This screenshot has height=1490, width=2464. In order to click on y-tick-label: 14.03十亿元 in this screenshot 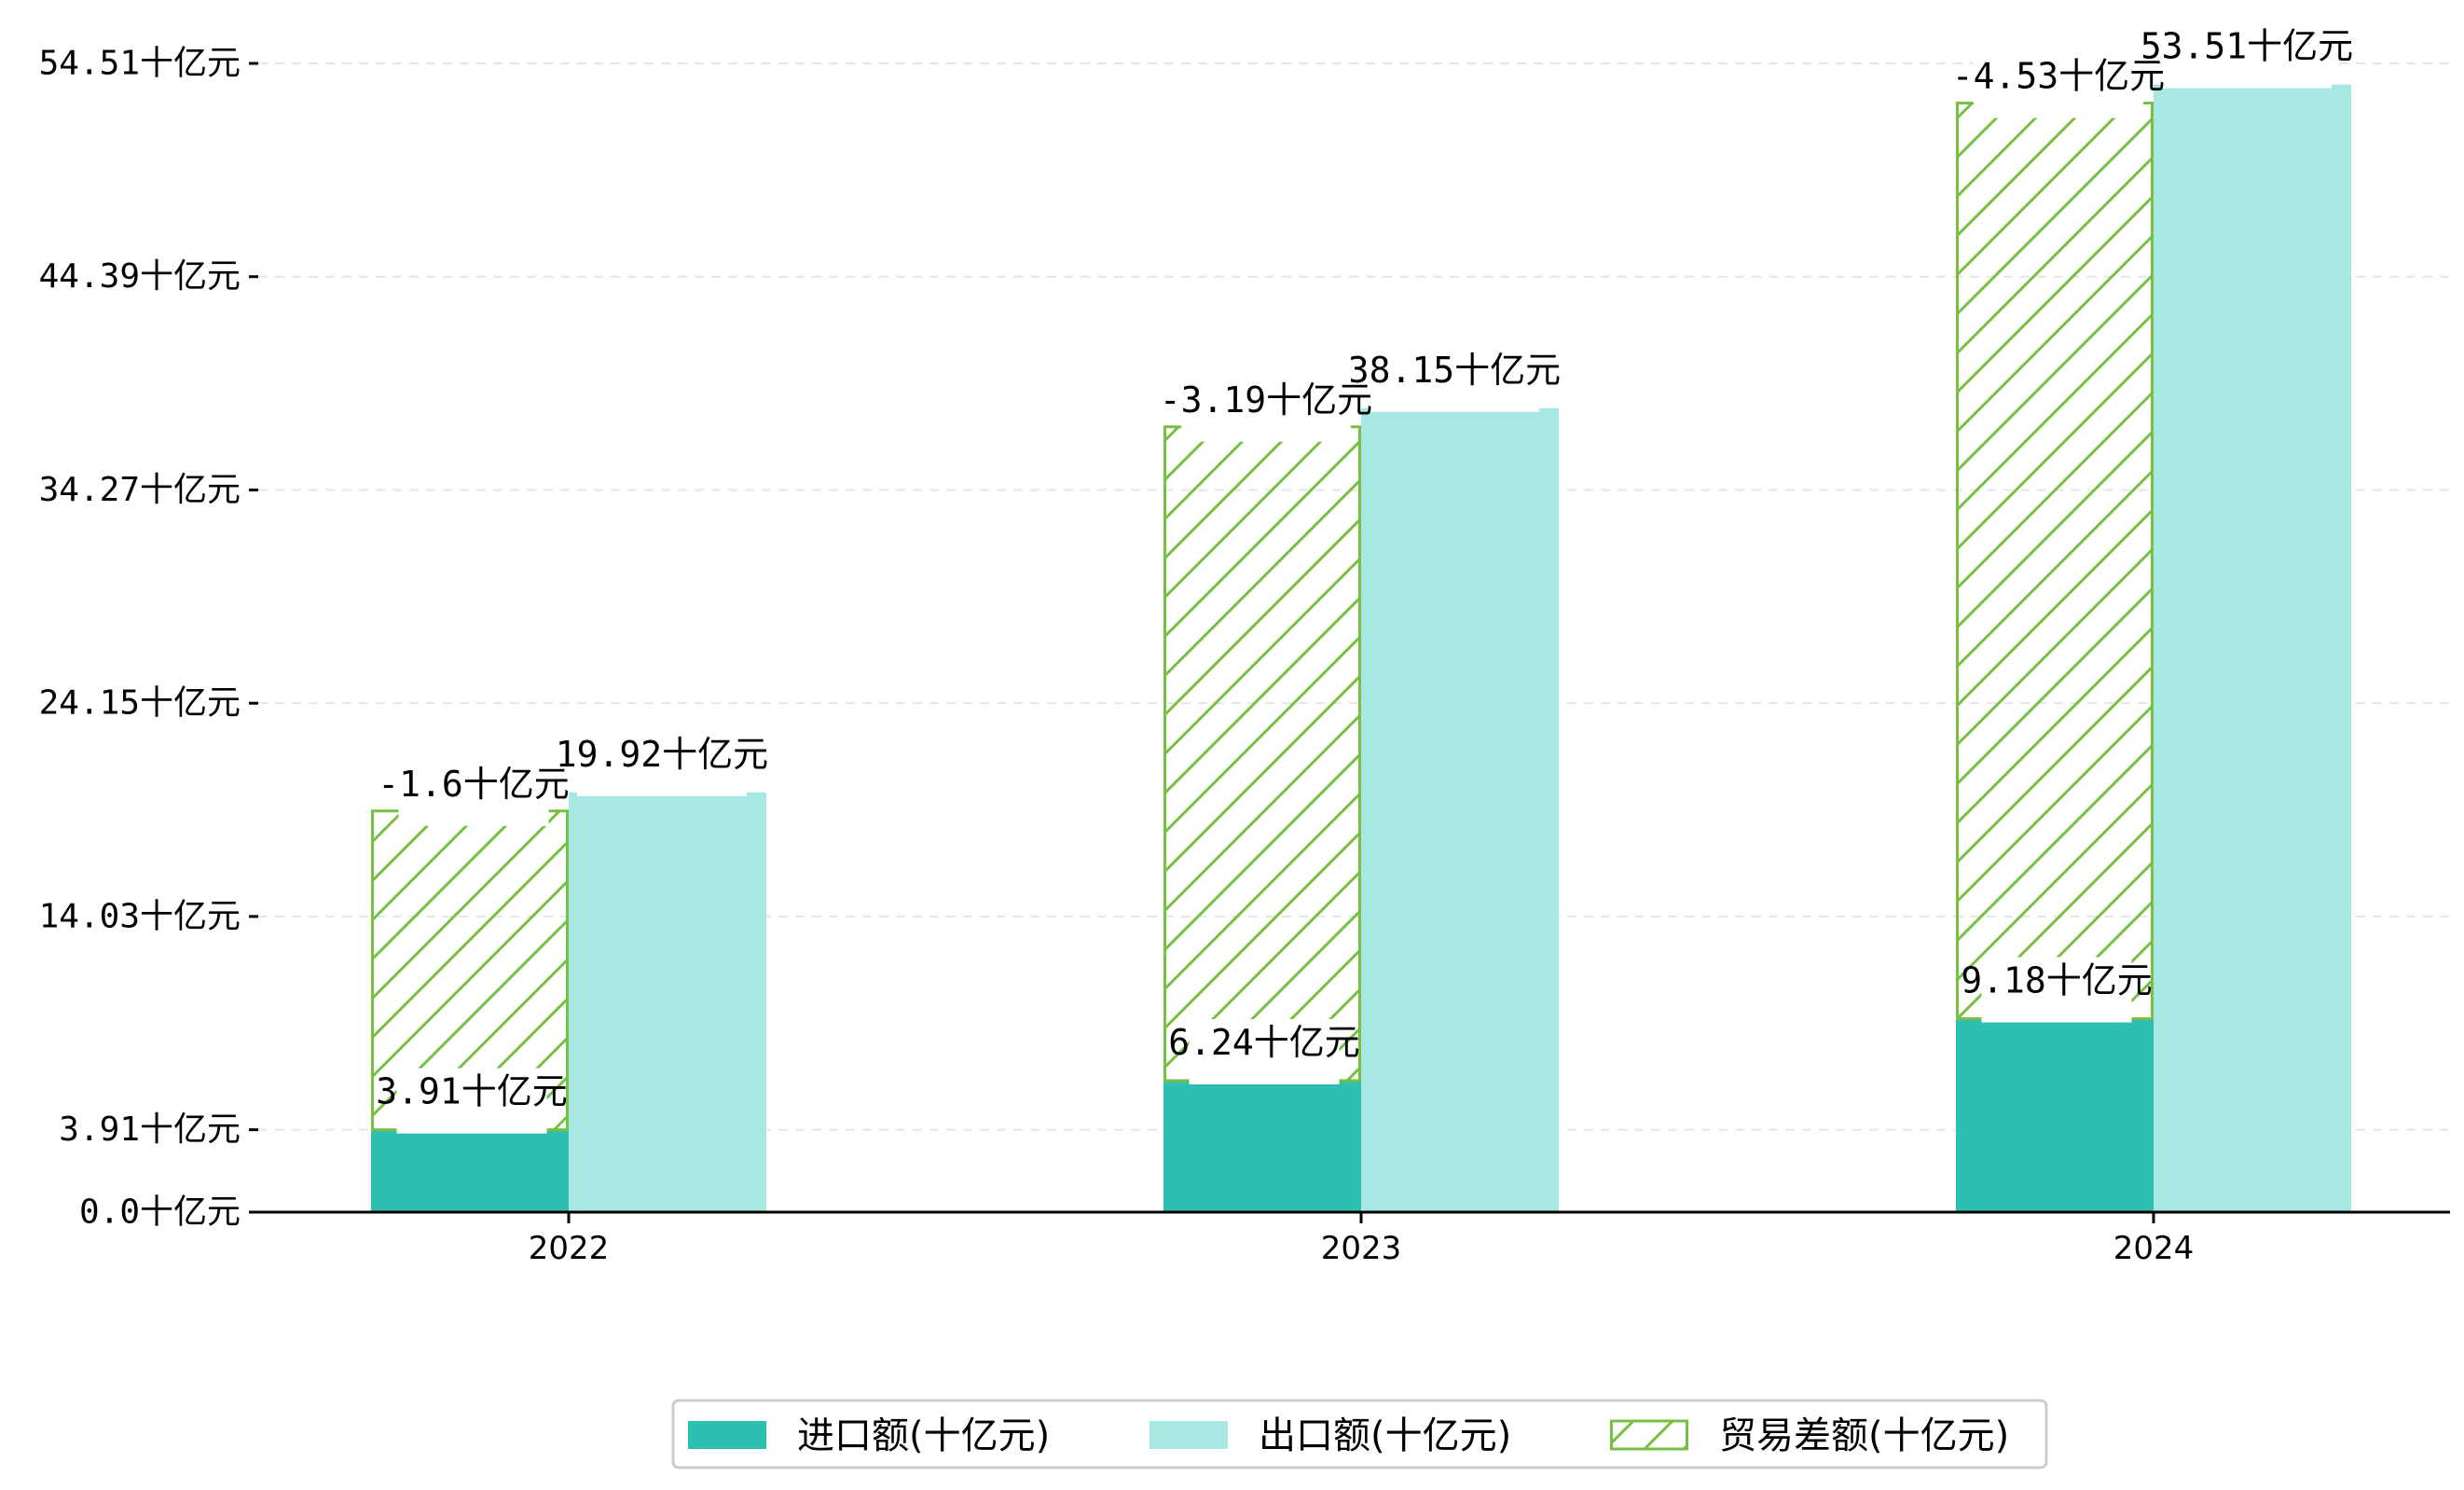, I will do `click(140, 916)`.